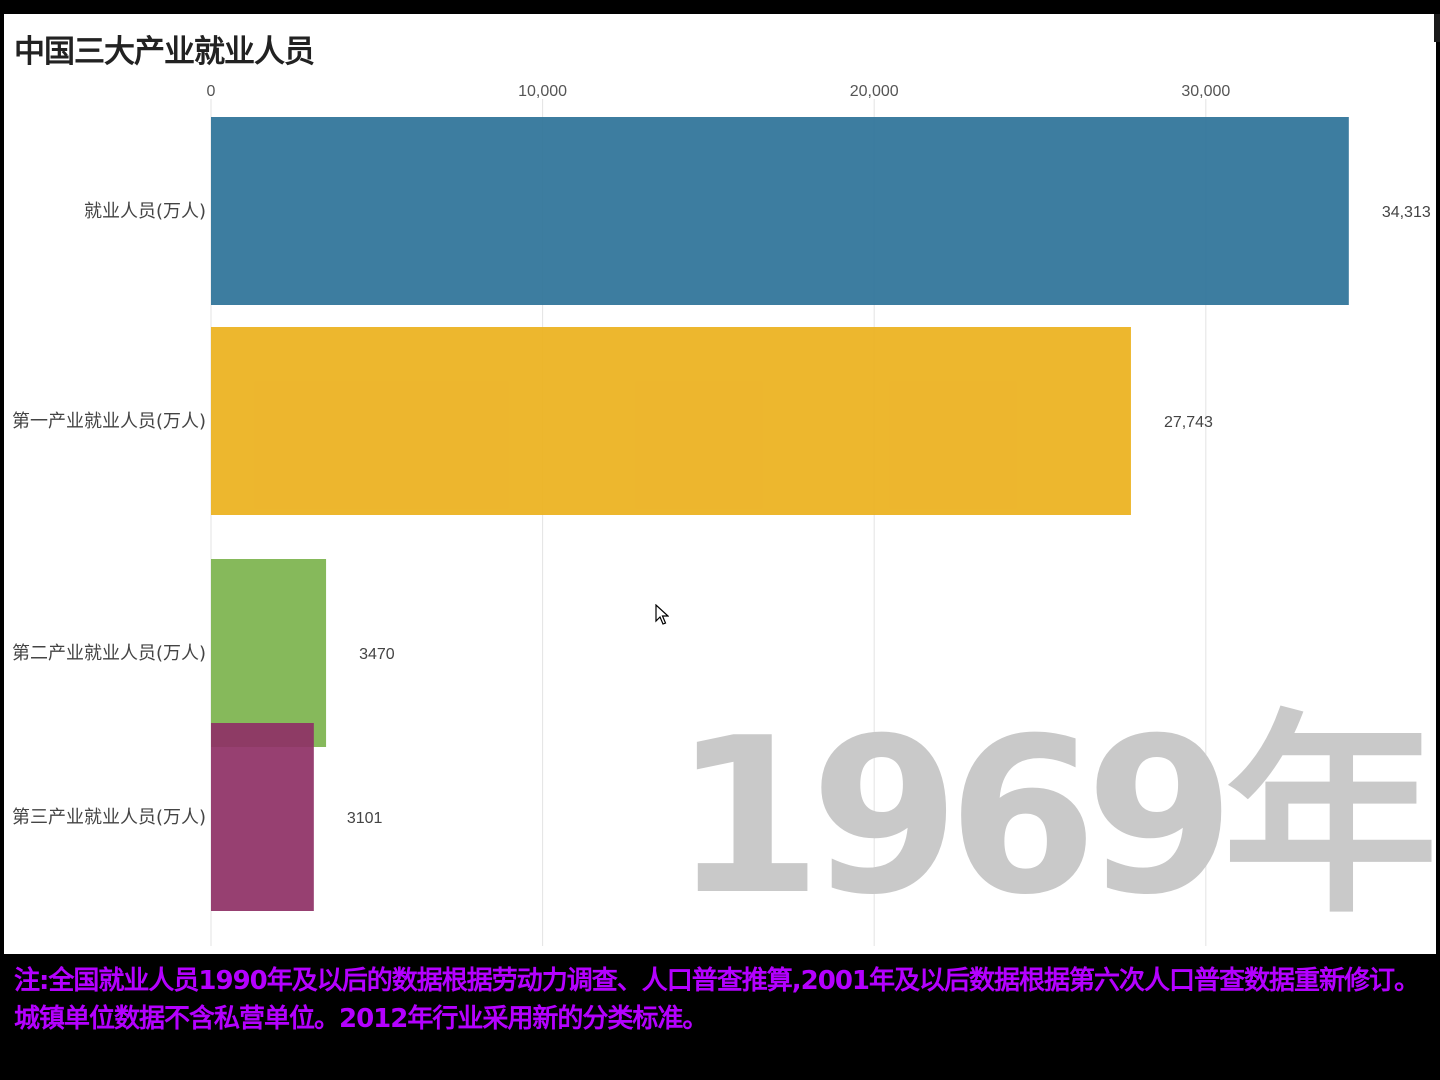 The image size is (1440, 1080). What do you see at coordinates (542, 91) in the screenshot?
I see `x-tick-label: 10,000` at bounding box center [542, 91].